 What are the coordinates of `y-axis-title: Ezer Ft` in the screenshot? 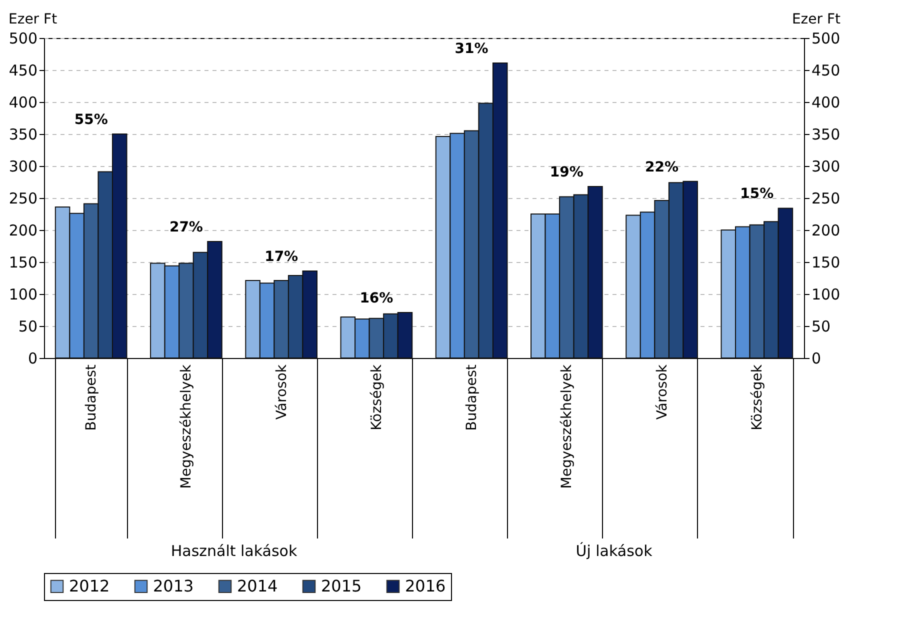 It's located at (33, 20).